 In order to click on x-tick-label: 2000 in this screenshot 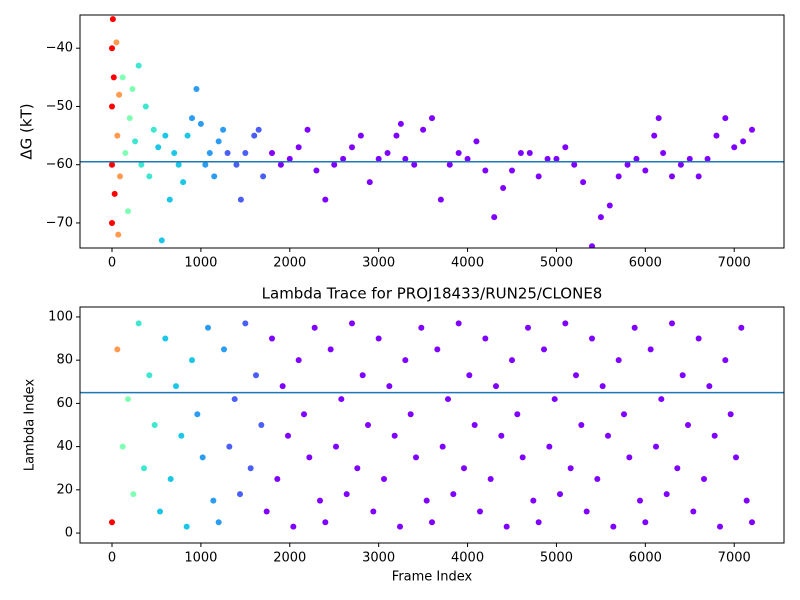, I will do `click(289, 558)`.